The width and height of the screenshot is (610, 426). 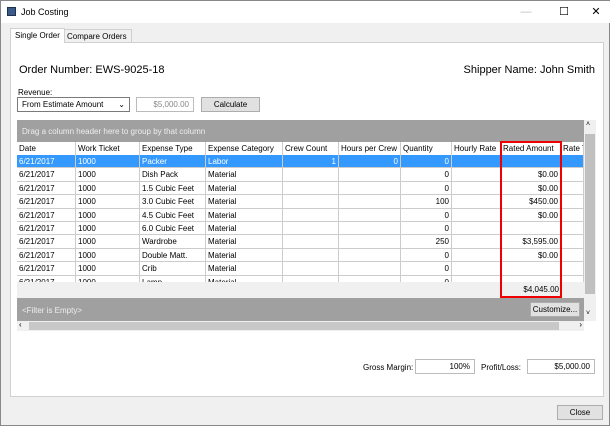 What do you see at coordinates (73, 104) in the screenshot?
I see `revenue-source-select: From Estimate Amount ⌄` at bounding box center [73, 104].